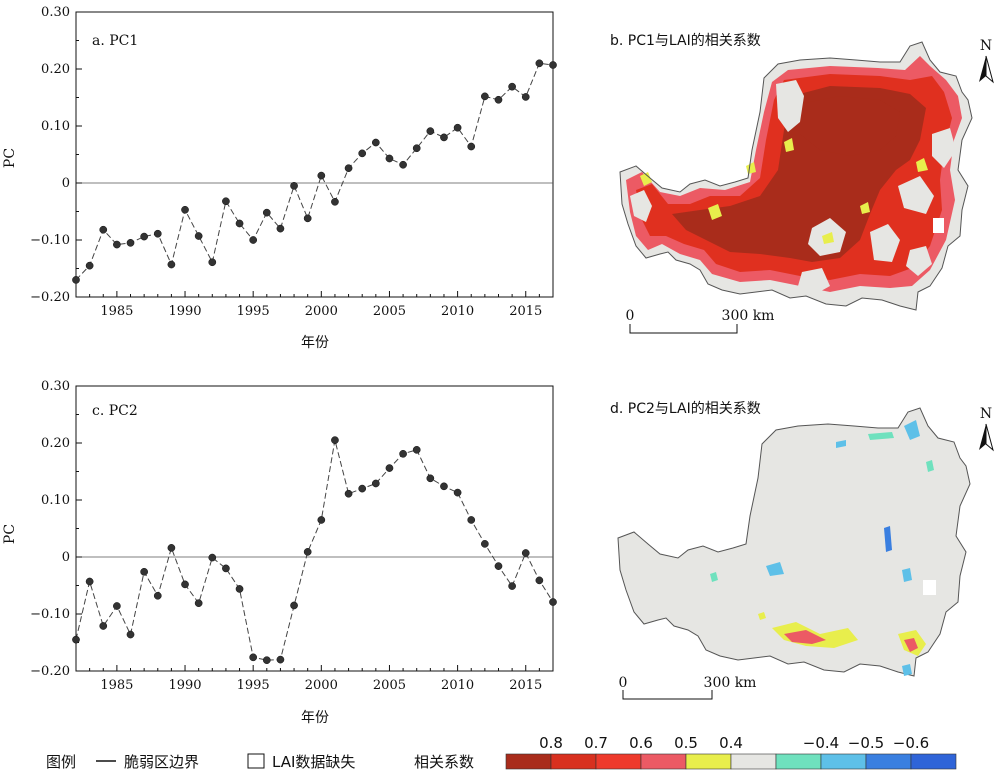 Image resolution: width=1000 pixels, height=772 pixels. Describe the element at coordinates (389, 311) in the screenshot. I see `pc1-xtick-label: 2005` at that location.